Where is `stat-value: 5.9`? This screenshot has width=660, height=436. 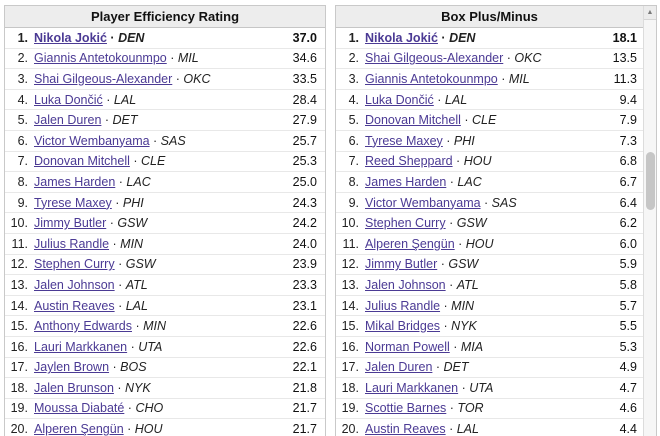
stat-value: 5.9 is located at coordinates (628, 264).